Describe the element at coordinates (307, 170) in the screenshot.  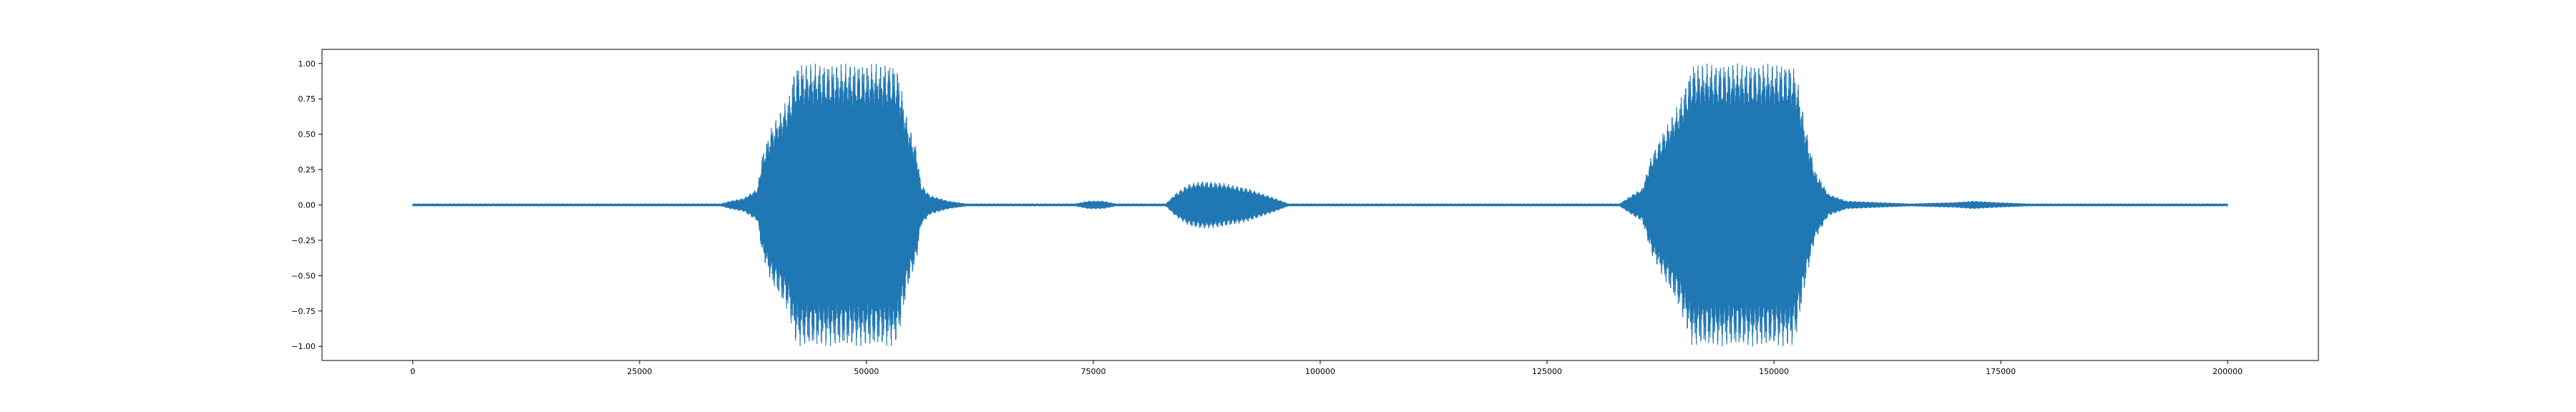
I see `y-tick-label: 0.25` at that location.